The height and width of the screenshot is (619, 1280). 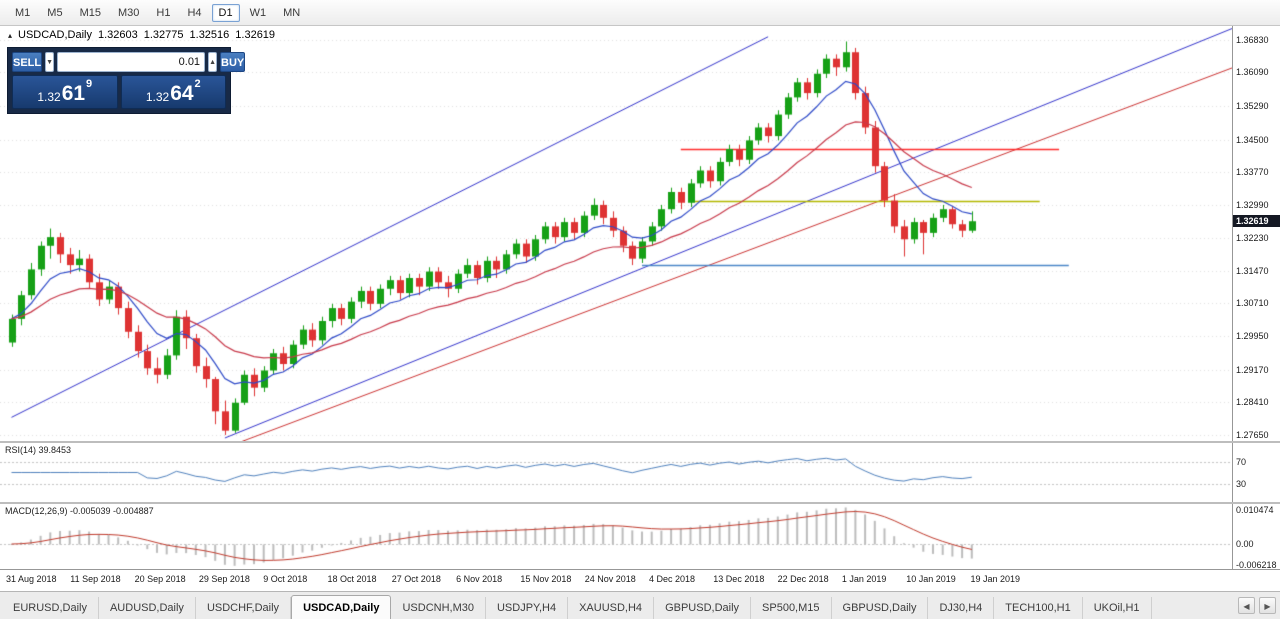 What do you see at coordinates (616, 536) in the screenshot?
I see `macd-chart-canvas` at bounding box center [616, 536].